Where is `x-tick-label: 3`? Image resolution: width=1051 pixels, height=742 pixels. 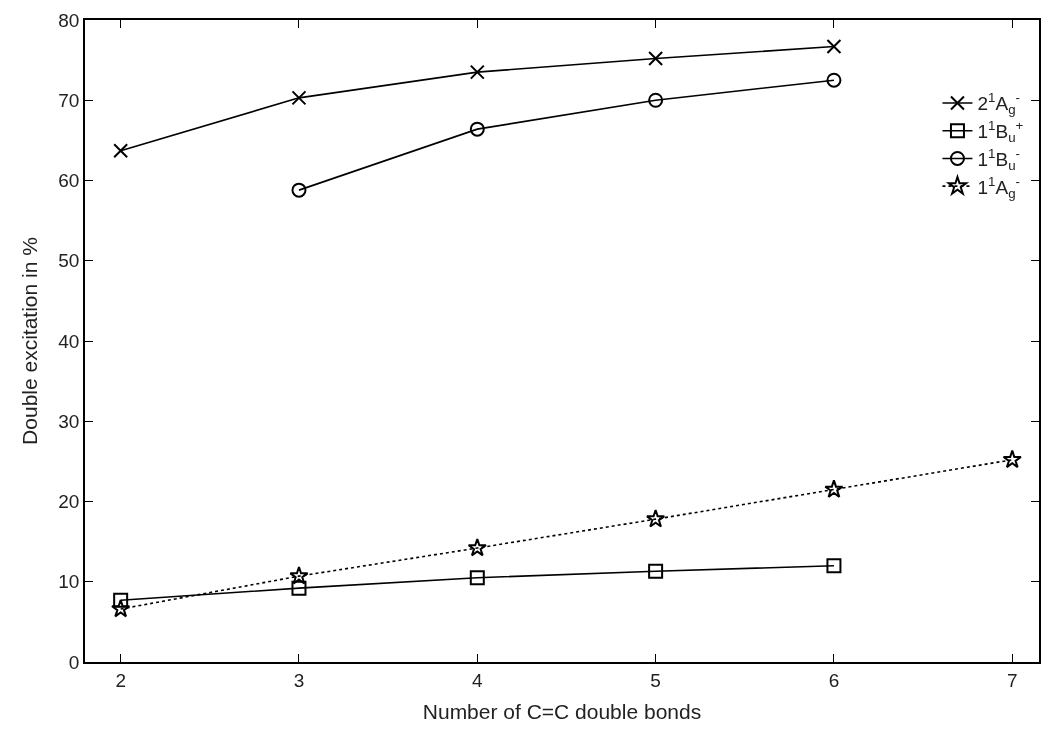 x-tick-label: 3 is located at coordinates (299, 680).